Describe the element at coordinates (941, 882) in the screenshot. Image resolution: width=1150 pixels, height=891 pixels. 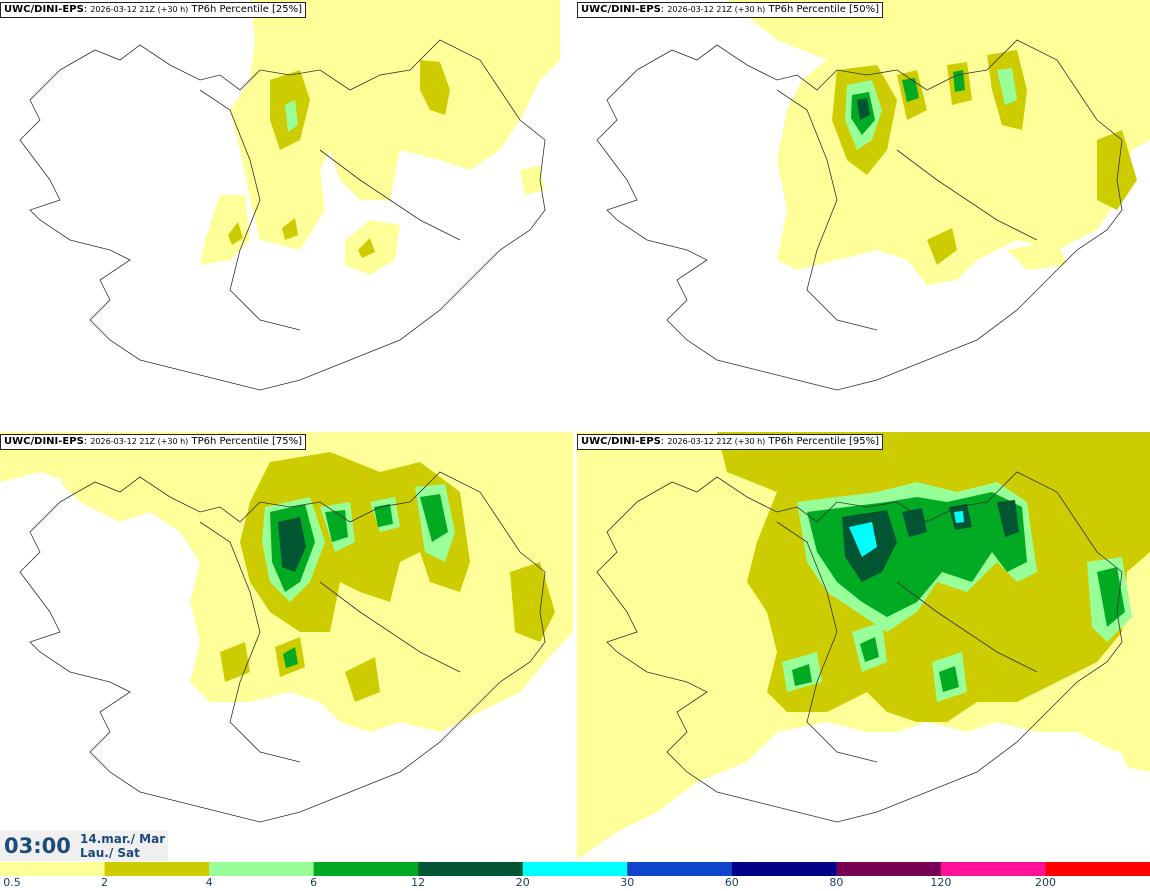
I see `legend-tick-label: 120` at that location.